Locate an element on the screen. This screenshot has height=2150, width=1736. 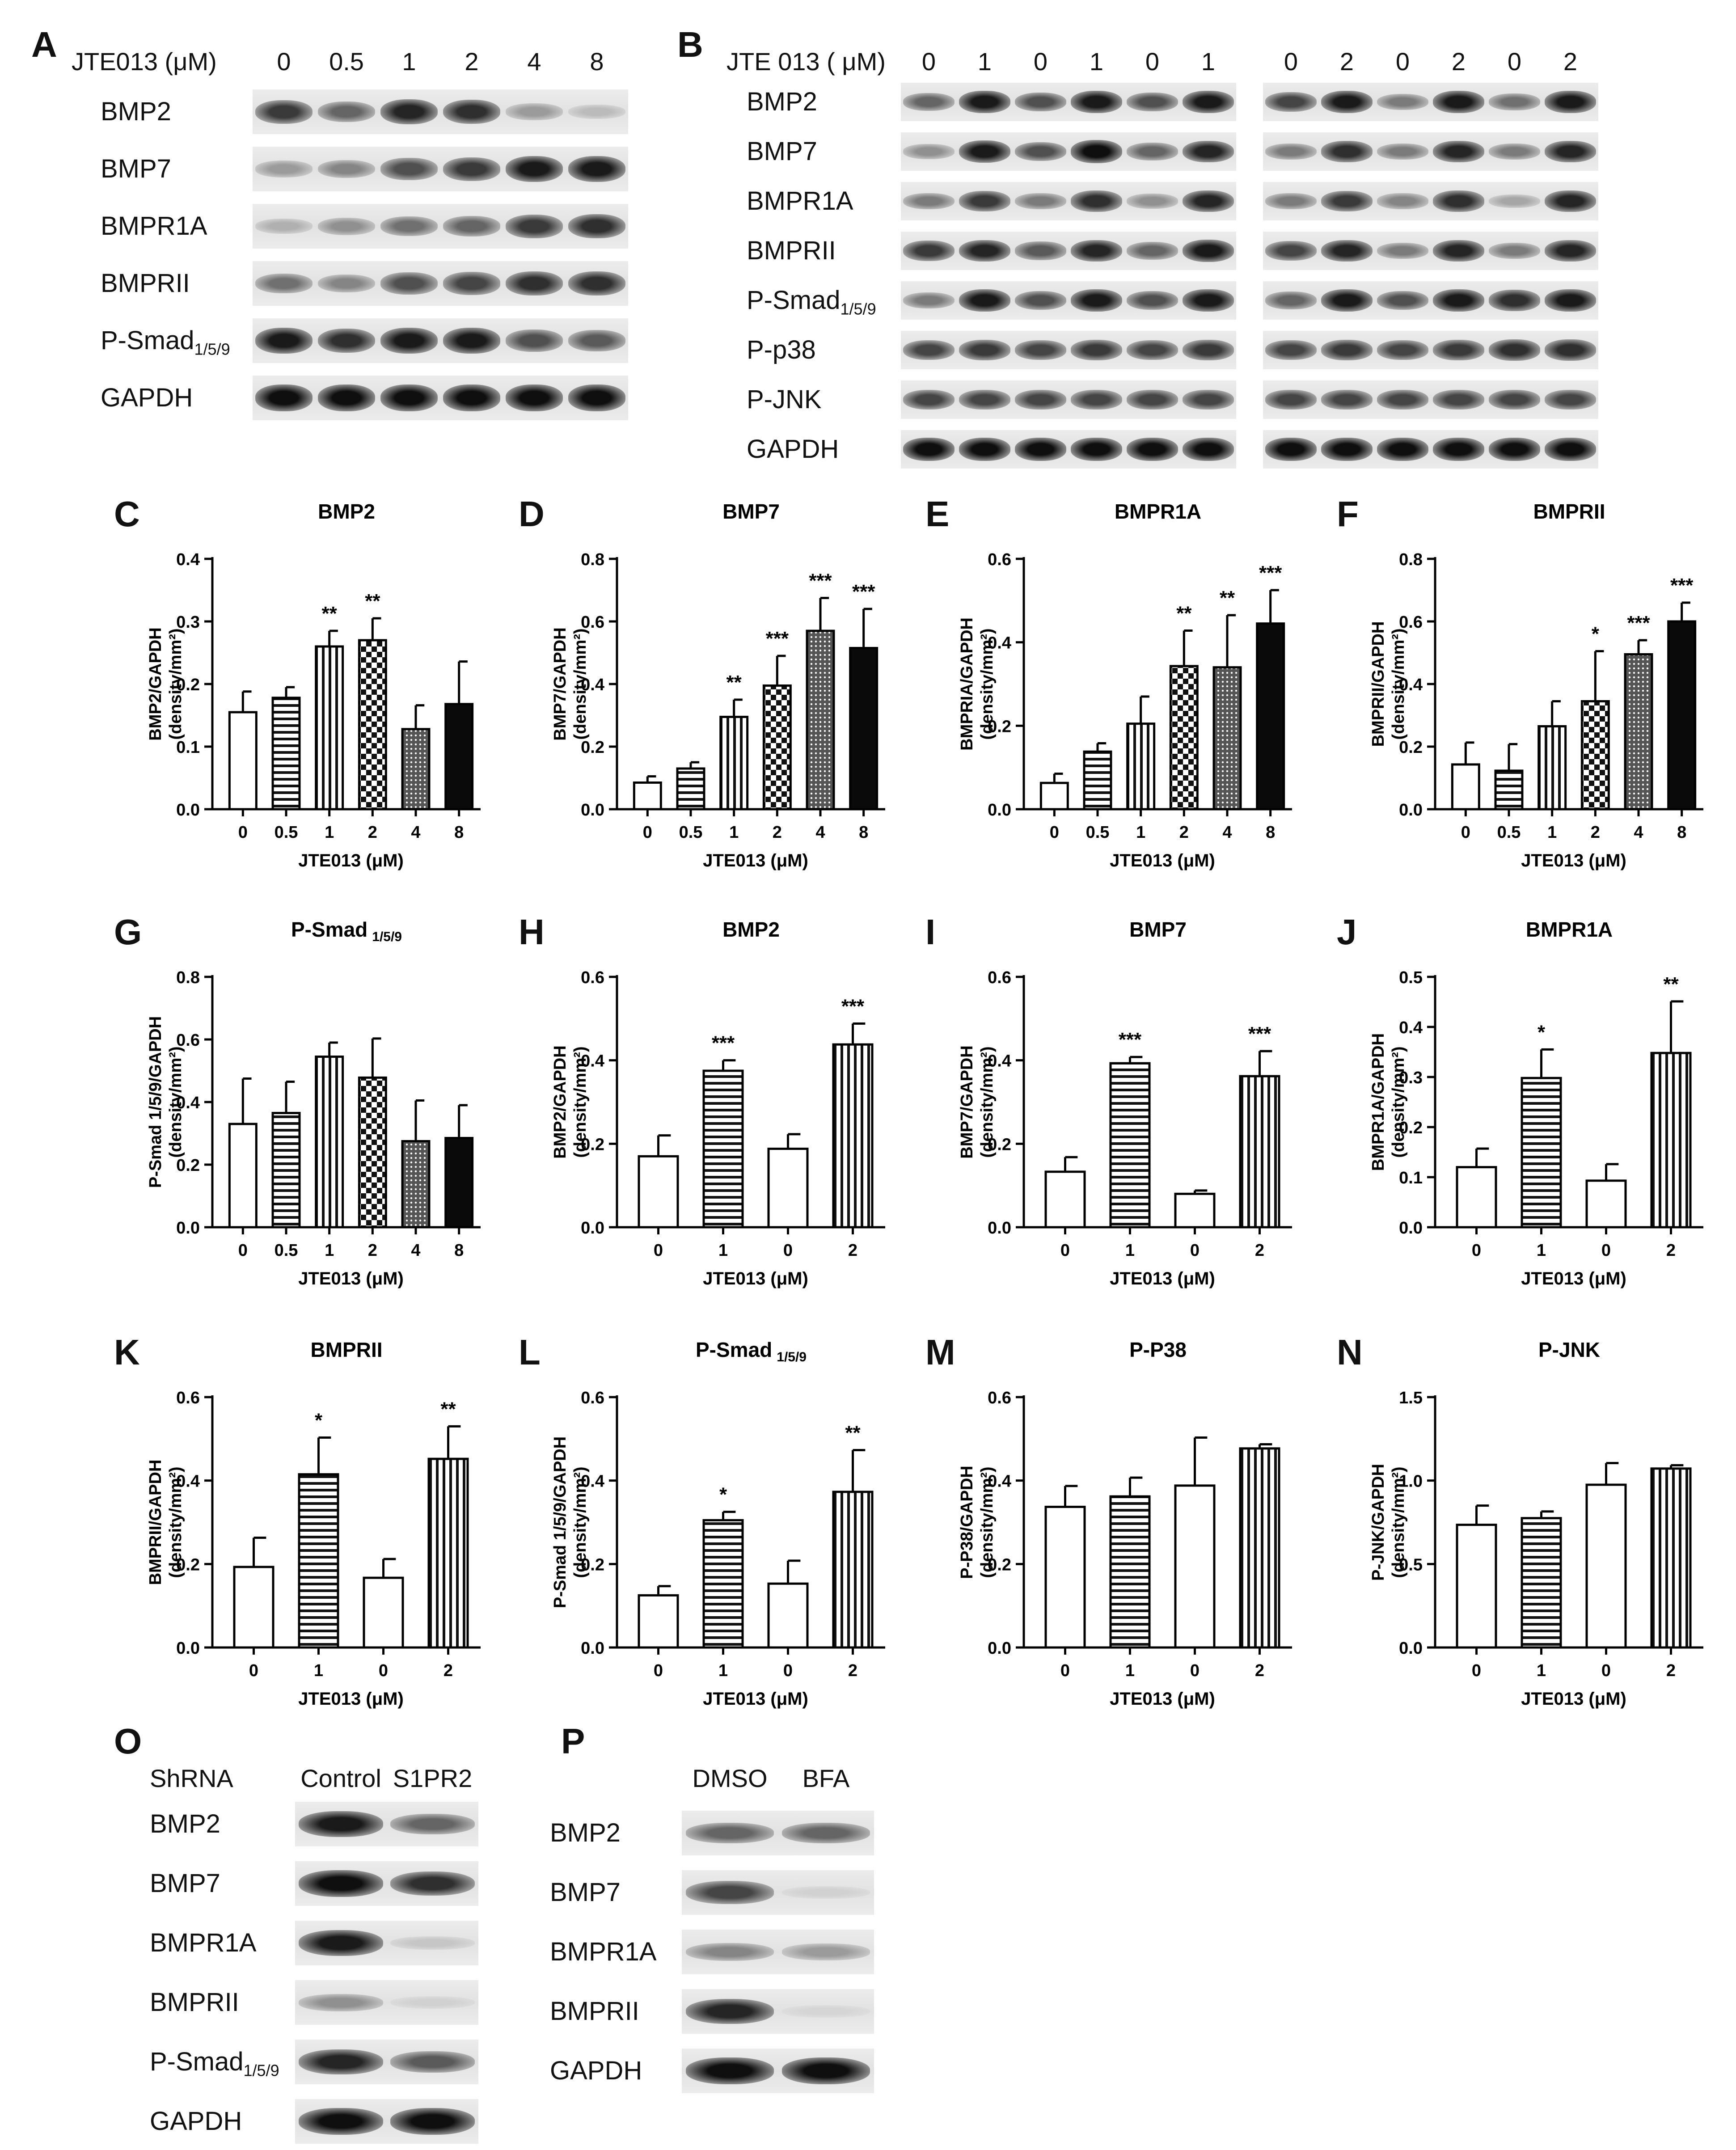
y-axis-label: BMP7/GAPDH is located at coordinates (560, 683).